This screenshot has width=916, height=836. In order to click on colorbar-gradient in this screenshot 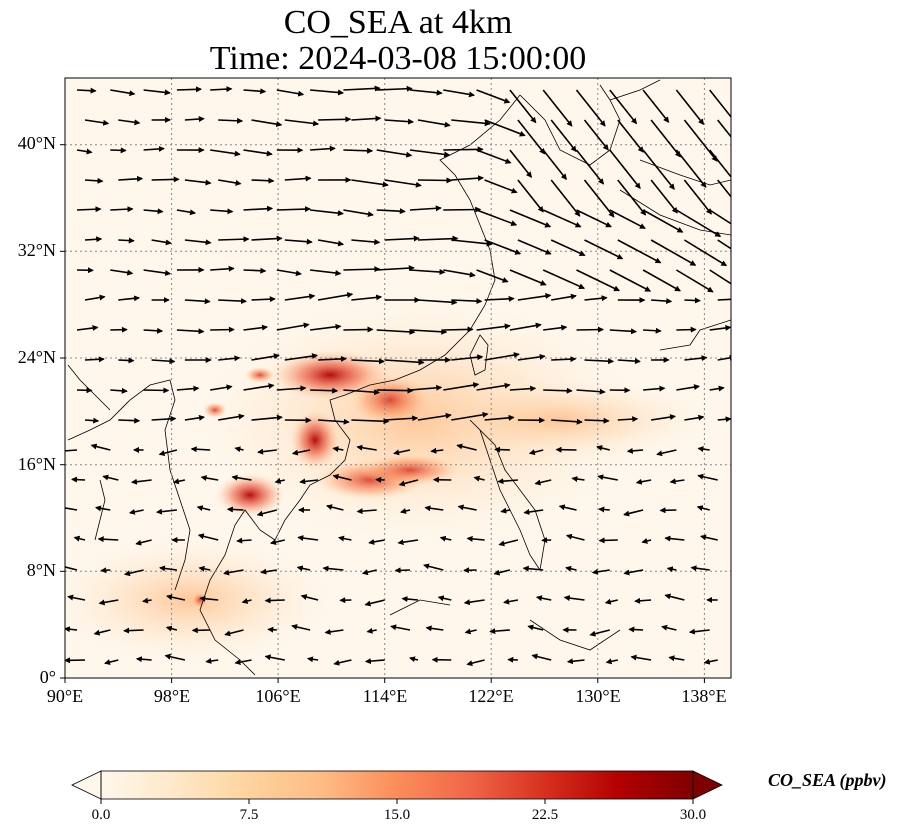, I will do `click(397, 785)`.